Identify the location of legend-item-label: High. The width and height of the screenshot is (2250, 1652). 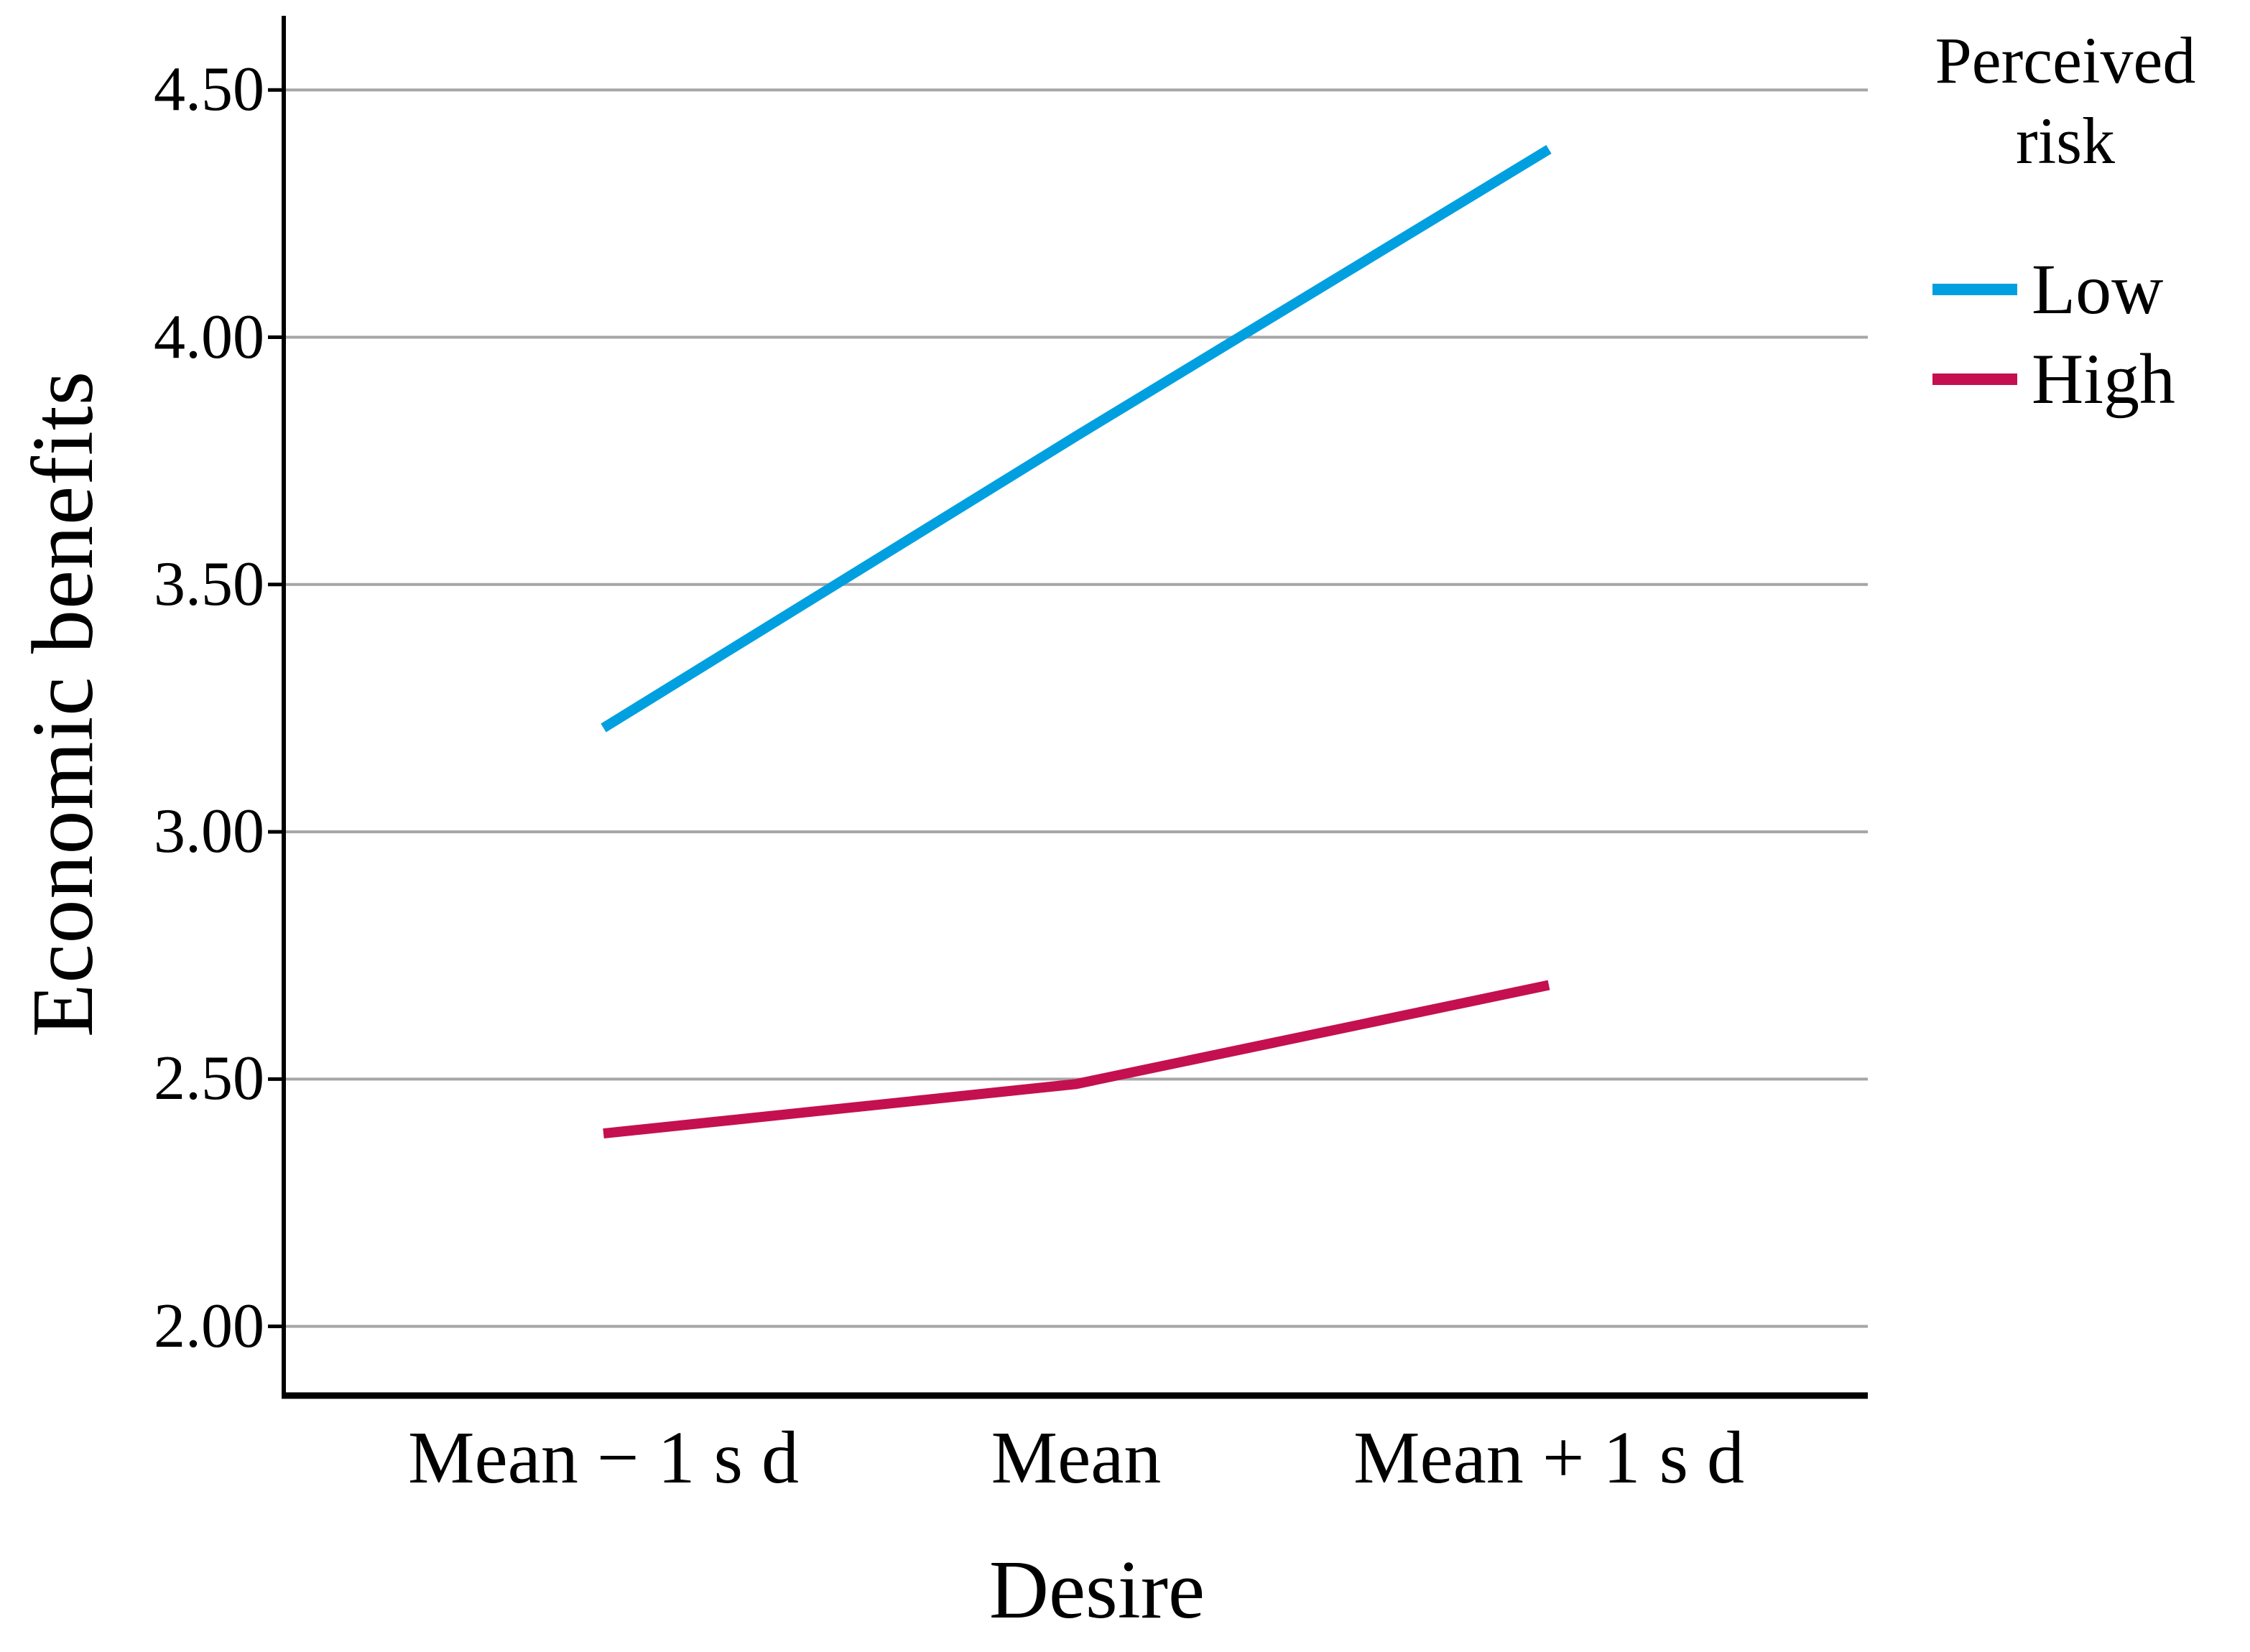
(2103, 378).